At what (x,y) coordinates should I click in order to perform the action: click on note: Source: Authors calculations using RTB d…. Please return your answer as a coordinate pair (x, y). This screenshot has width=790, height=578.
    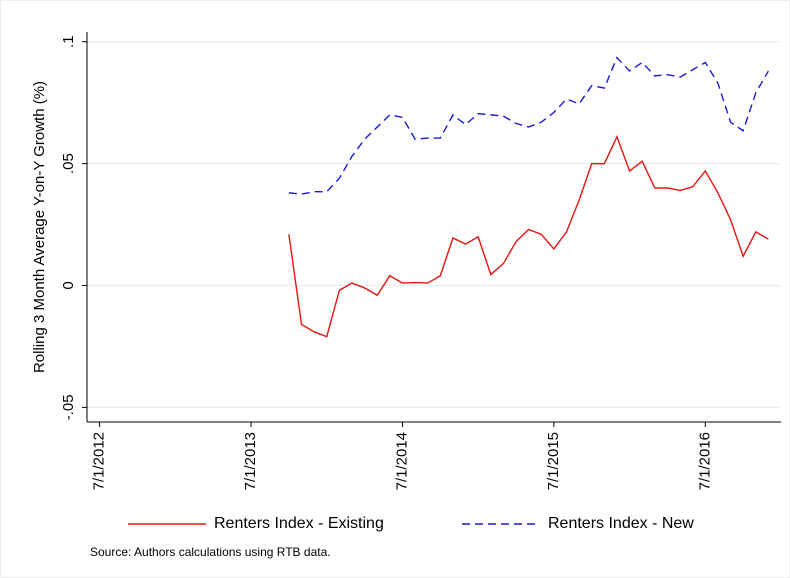
    Looking at the image, I should click on (210, 552).